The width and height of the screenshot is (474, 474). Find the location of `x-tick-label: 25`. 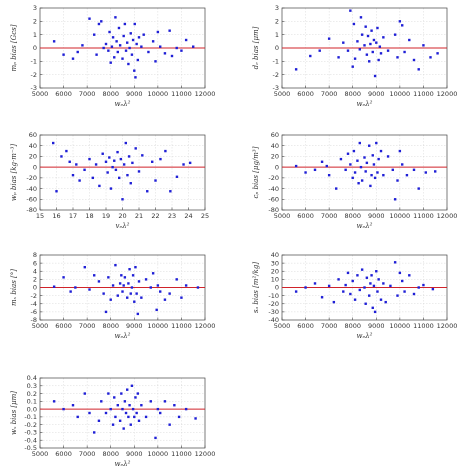

x-tick-label: 25 is located at coordinates (205, 216).